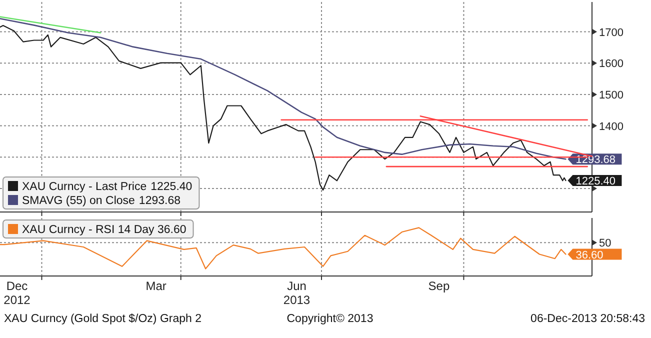  Describe the element at coordinates (590, 255) in the screenshot. I see `annotation: 36.60` at that location.